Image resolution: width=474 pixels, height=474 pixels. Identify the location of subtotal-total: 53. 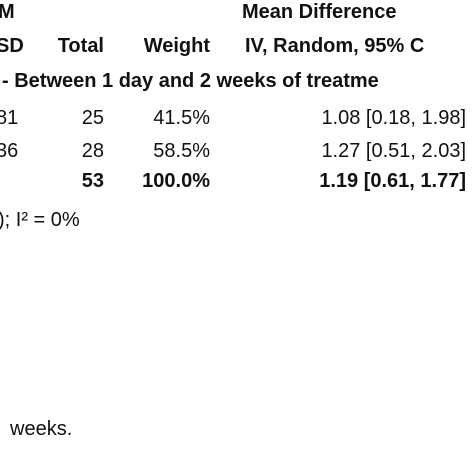
(92, 181).